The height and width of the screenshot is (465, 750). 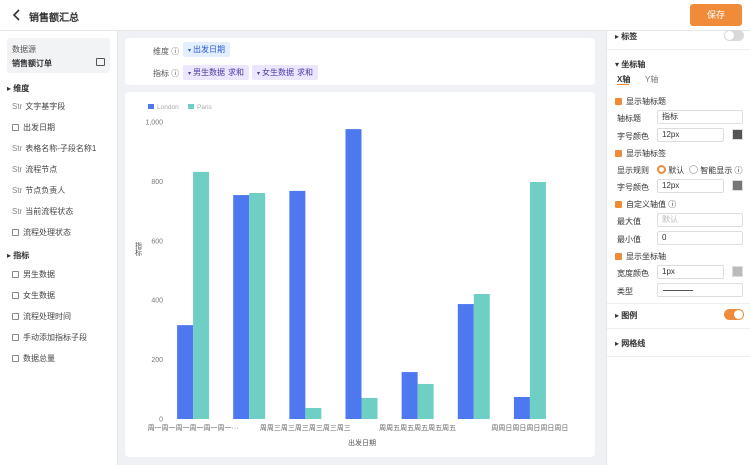 What do you see at coordinates (278, 72) in the screenshot?
I see `chip-name: 女生数据` at bounding box center [278, 72].